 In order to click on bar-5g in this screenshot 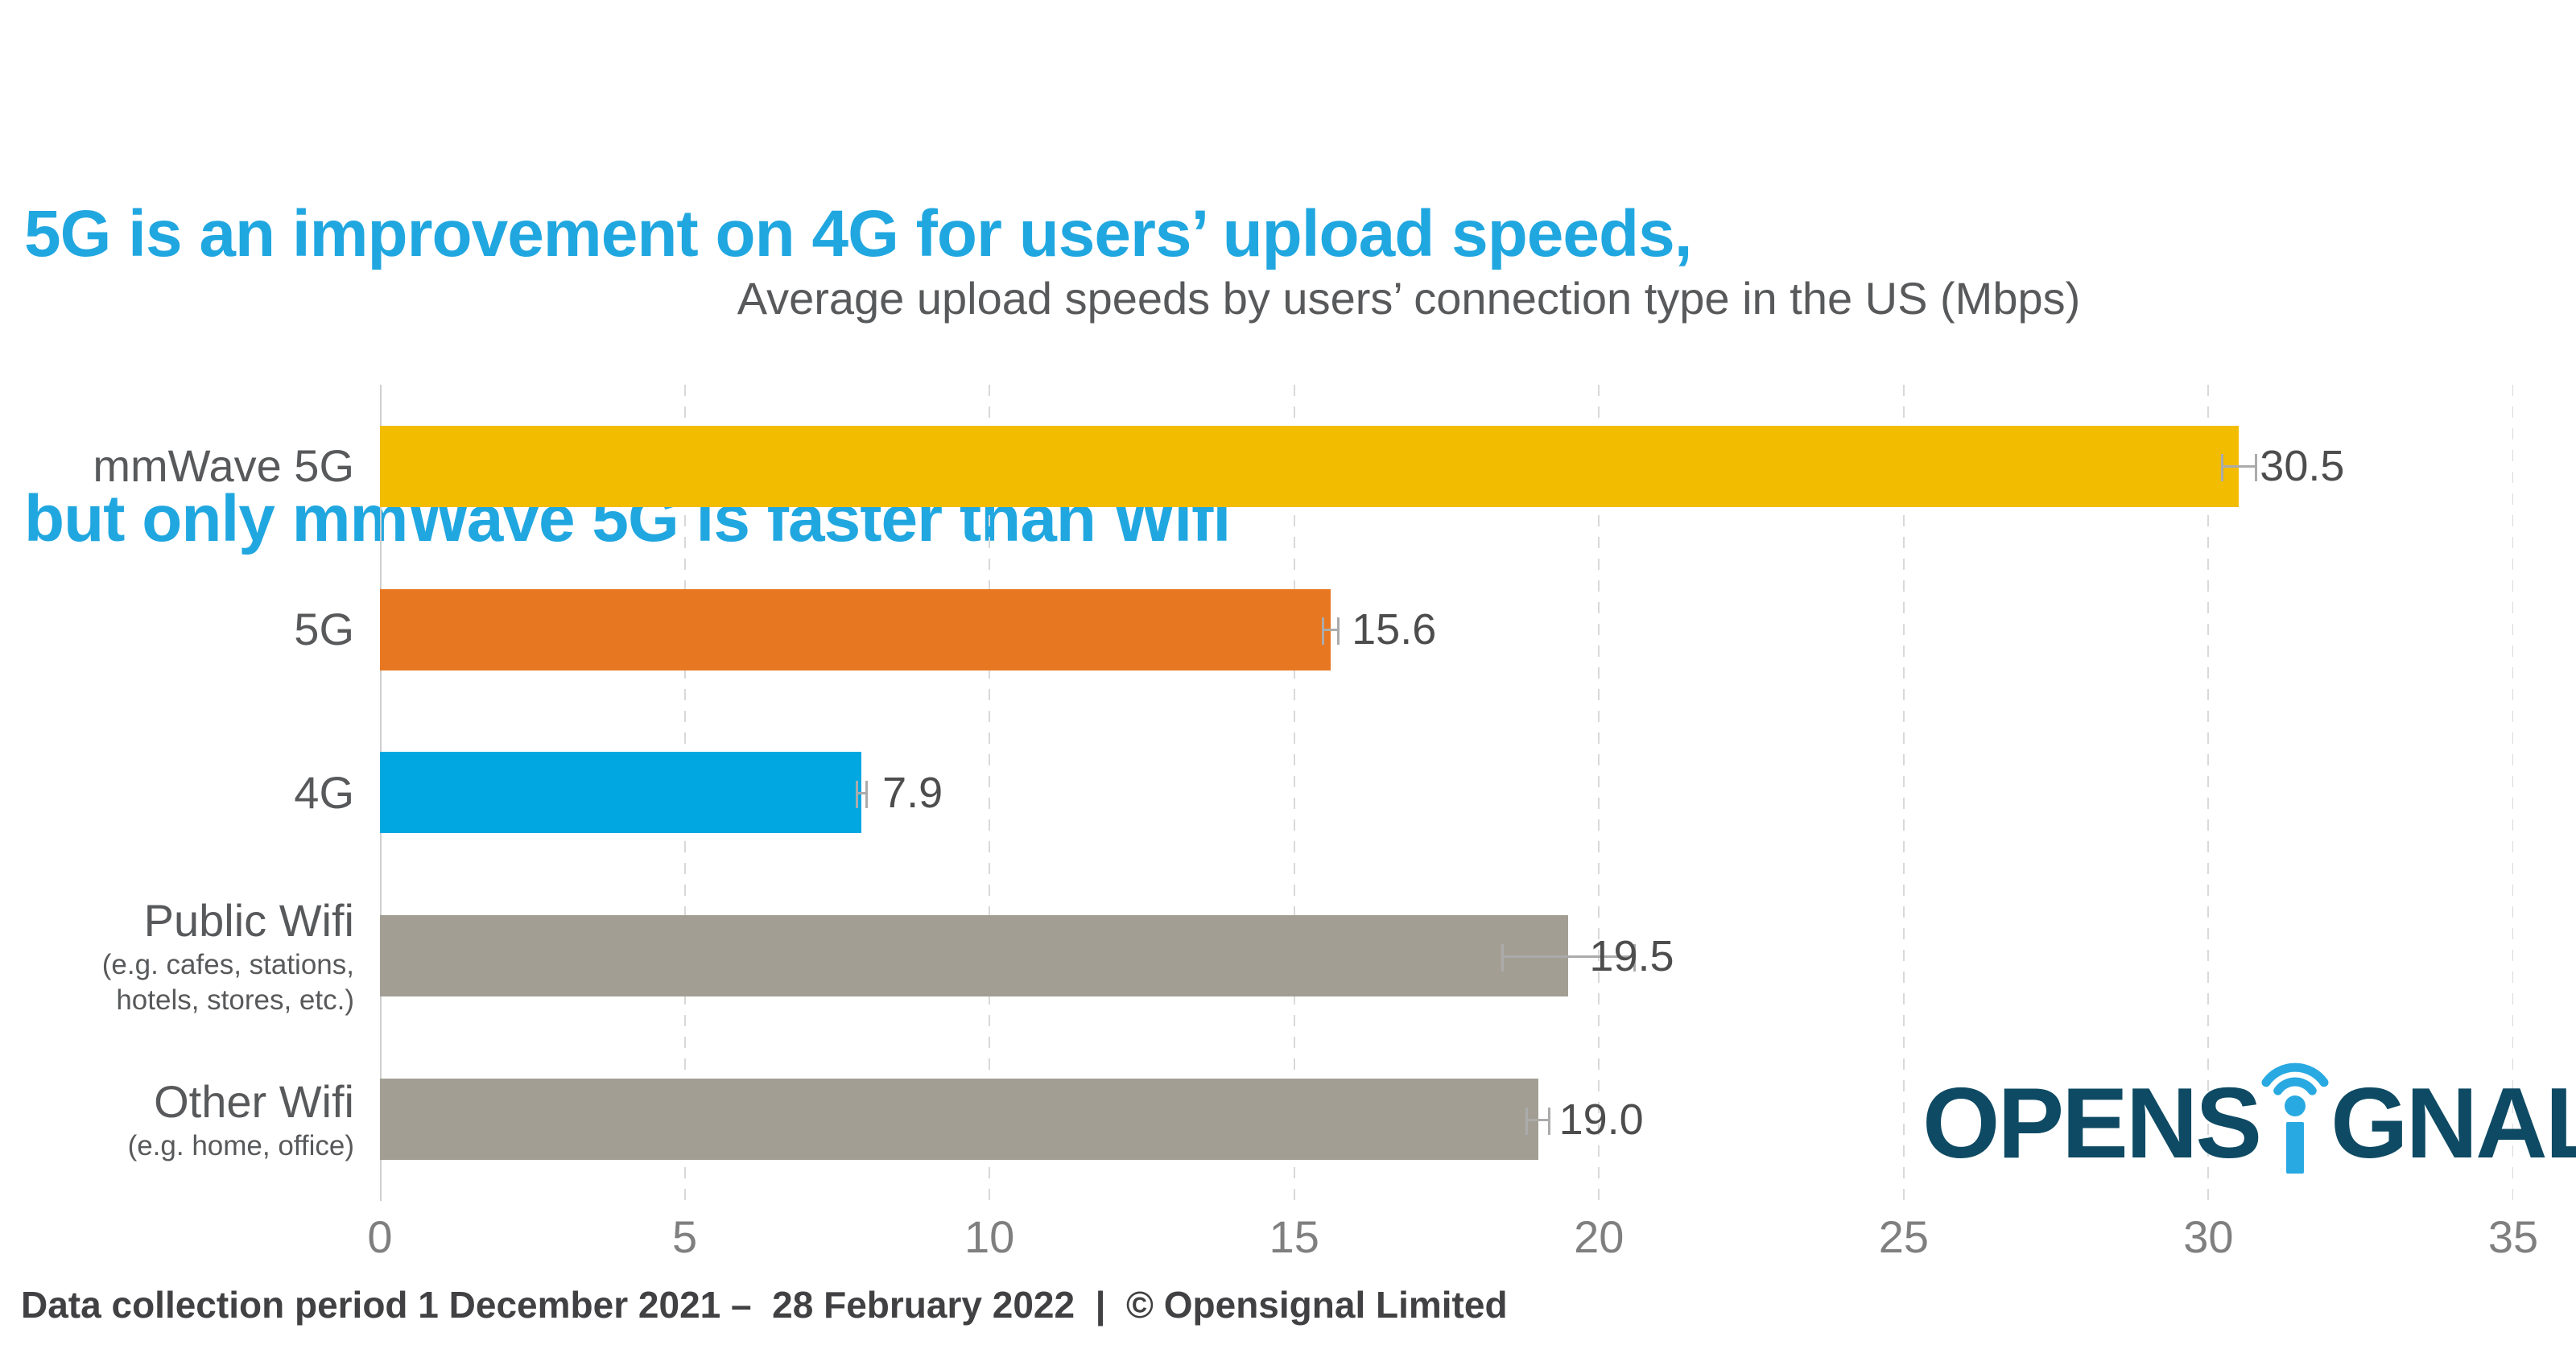, I will do `click(855, 629)`.